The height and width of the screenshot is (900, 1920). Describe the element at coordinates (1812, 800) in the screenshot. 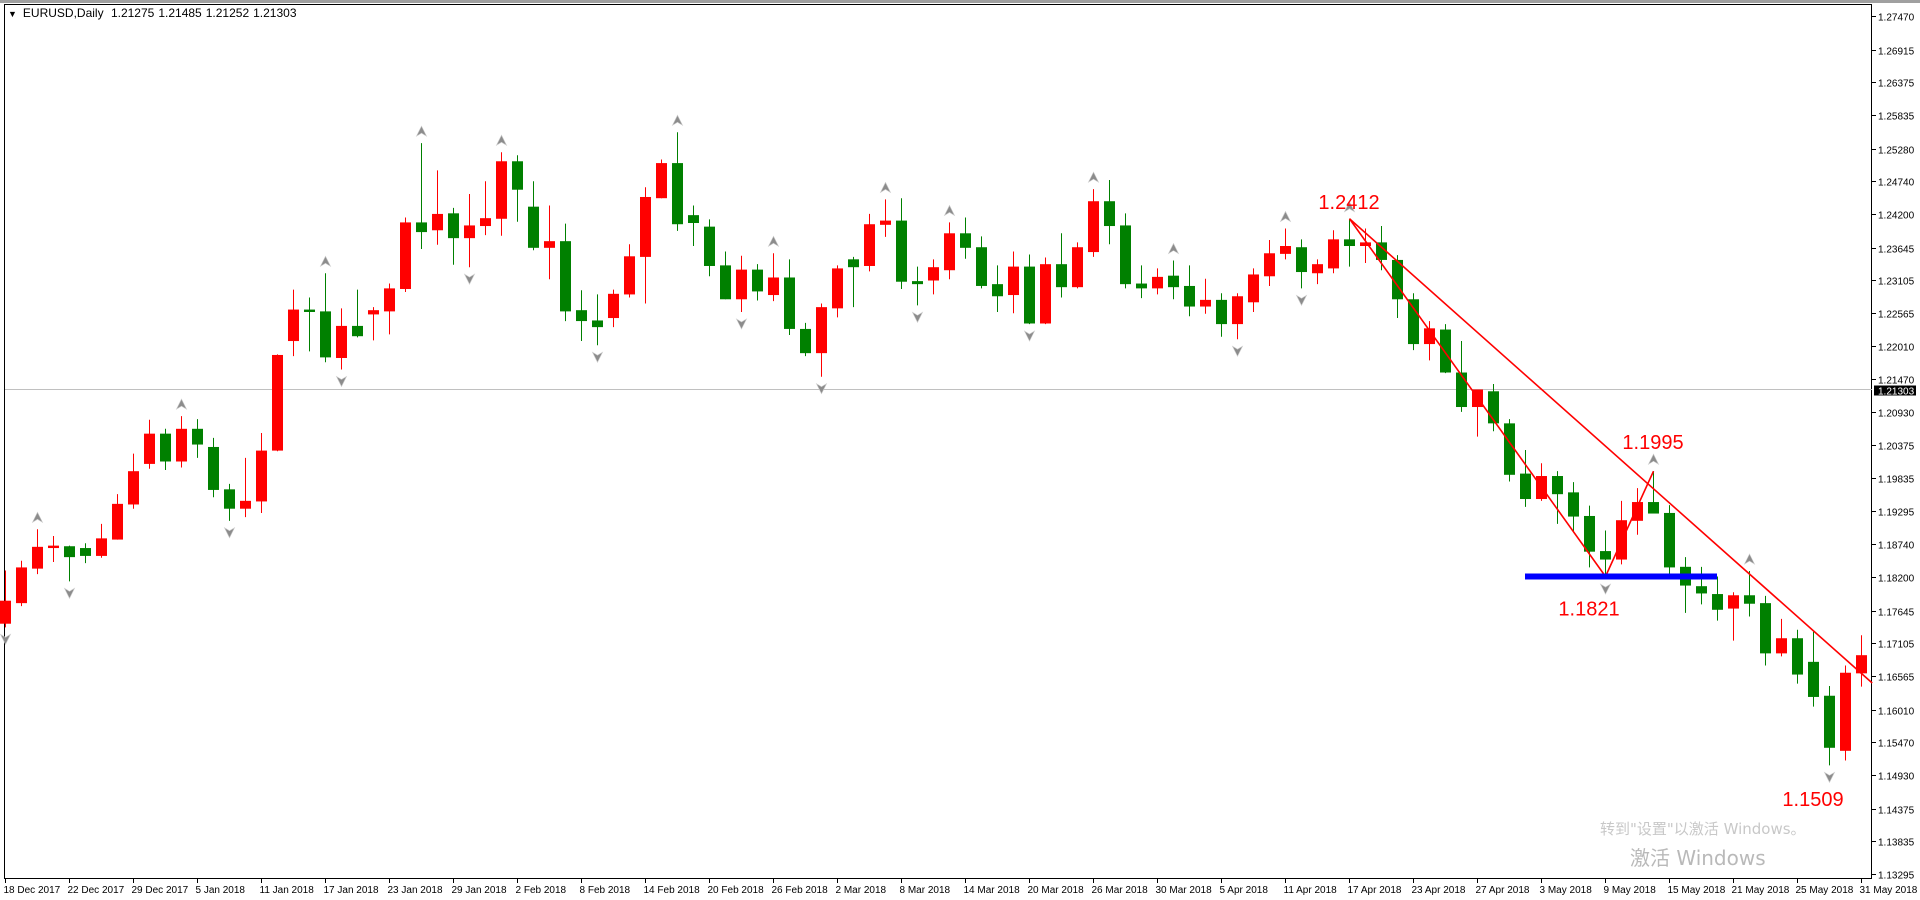

I see `price-annotation: 1.1509` at that location.